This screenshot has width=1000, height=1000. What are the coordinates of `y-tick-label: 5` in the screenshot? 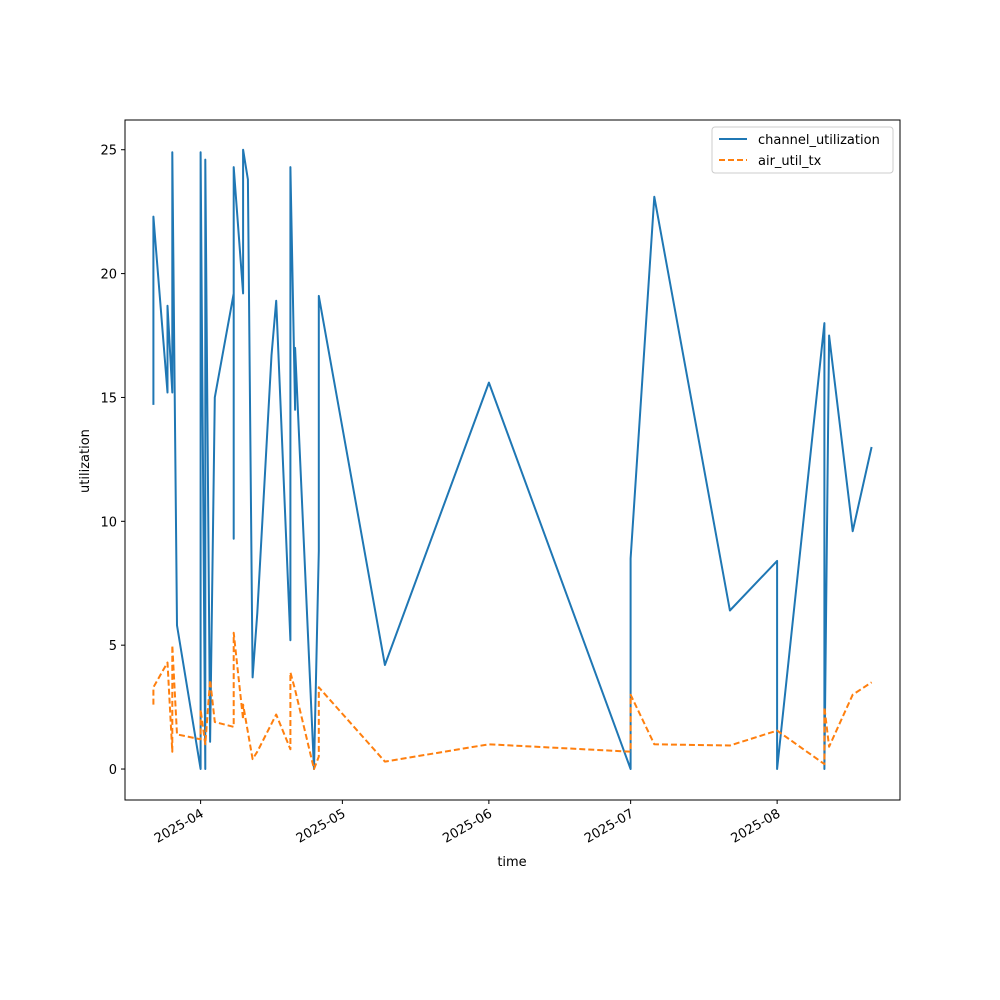 It's located at (113, 646).